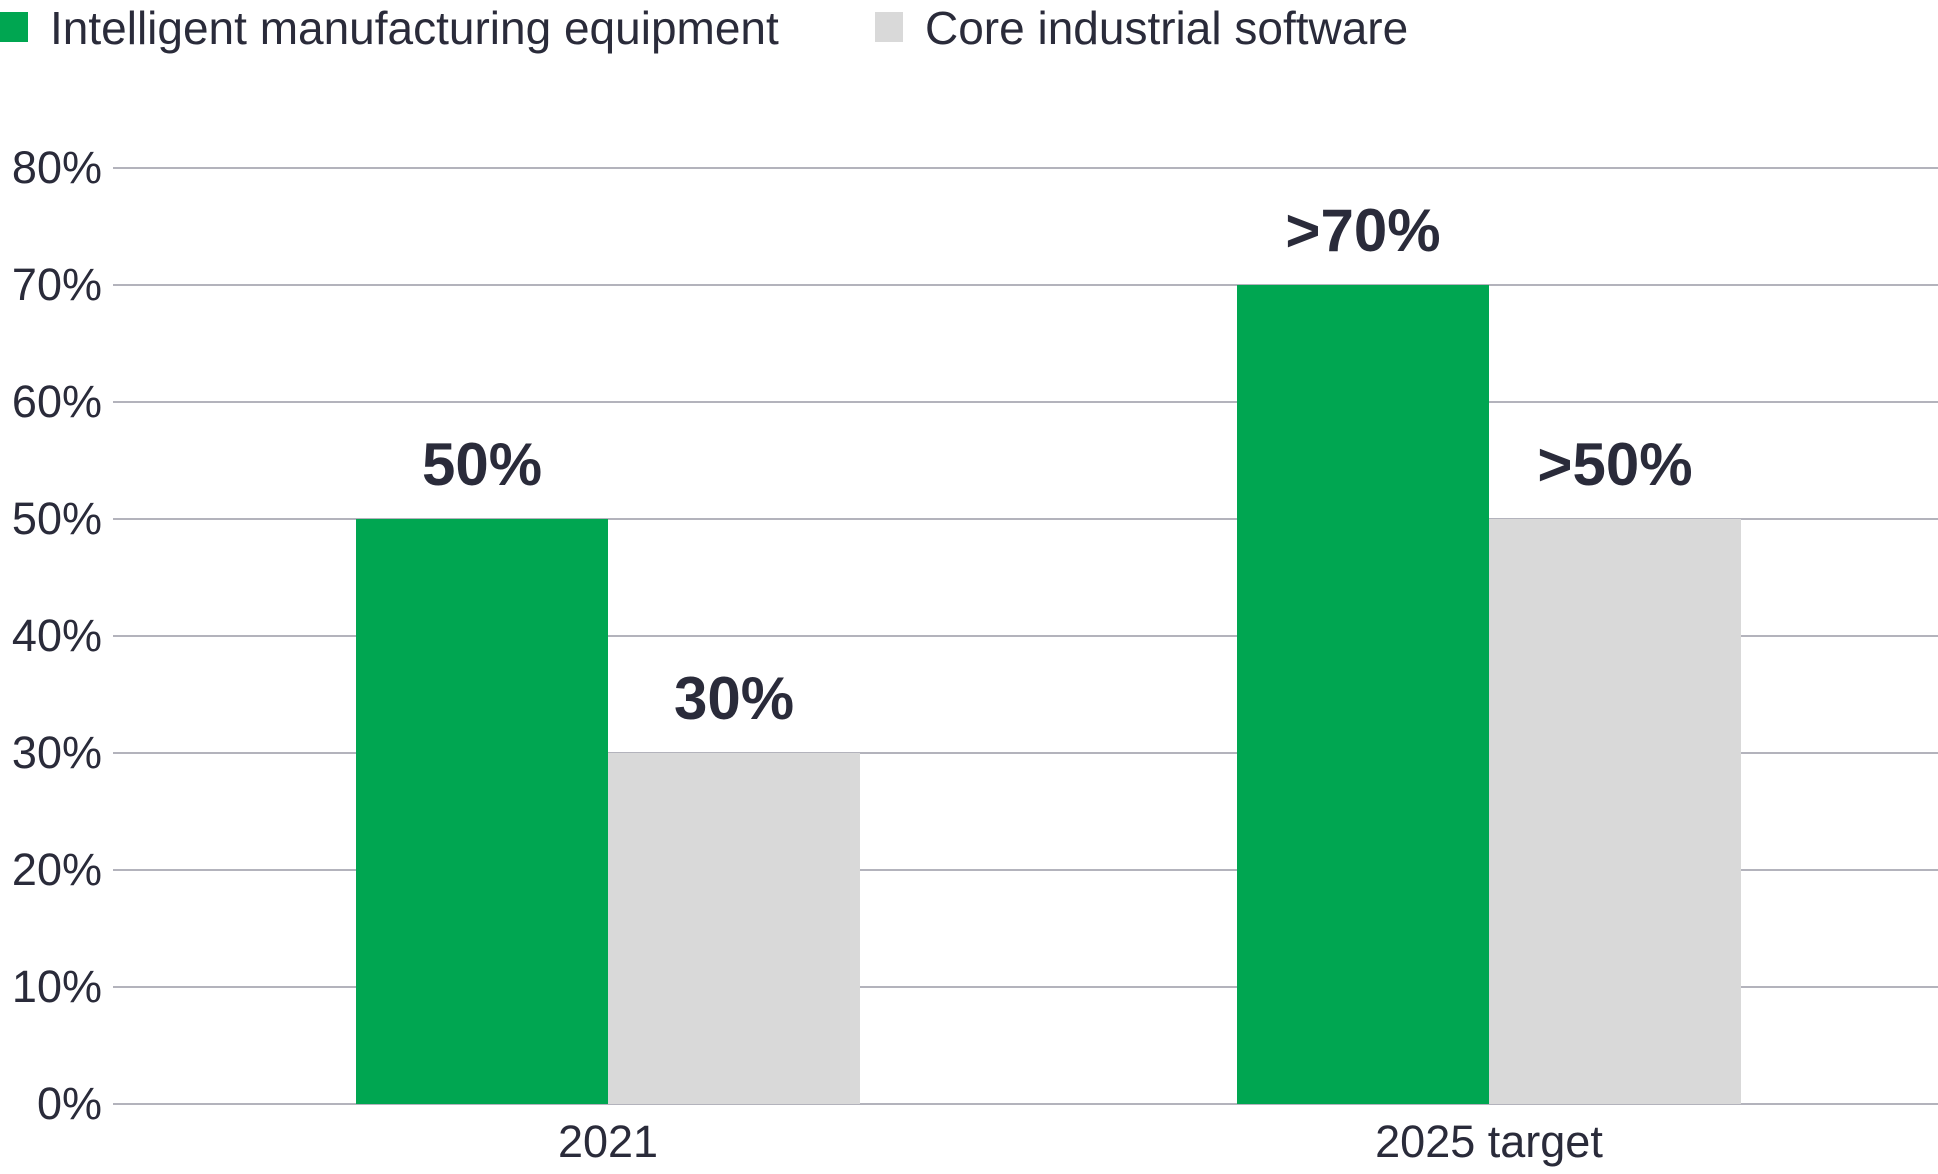 This screenshot has width=1938, height=1174. I want to click on y-tick-label: 30%, so click(57, 752).